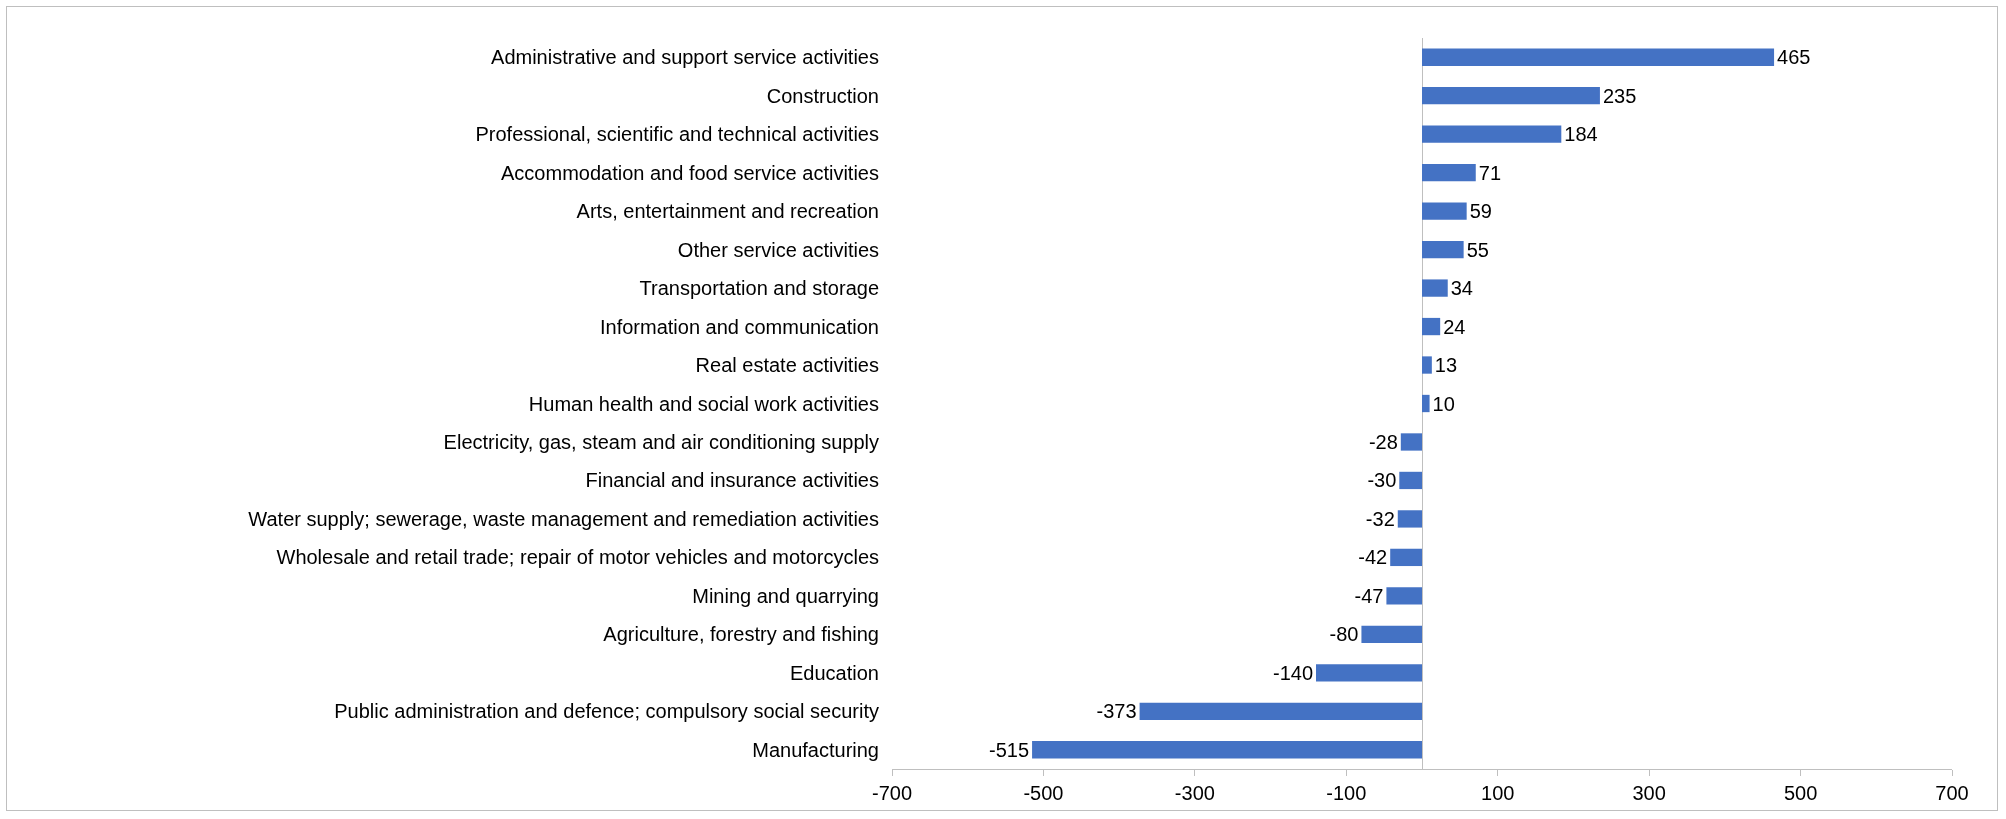 This screenshot has height=819, width=2006. I want to click on data-label: 235, so click(1619, 95).